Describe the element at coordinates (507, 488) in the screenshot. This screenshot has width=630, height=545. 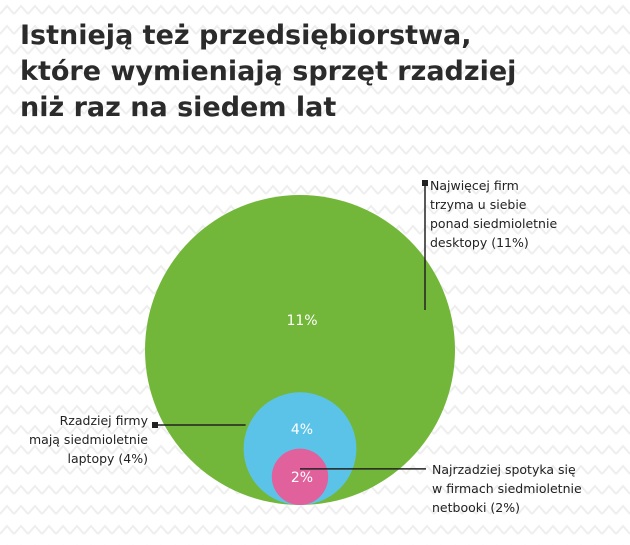
I see `annotation: w firmach siedmioletnie` at that location.